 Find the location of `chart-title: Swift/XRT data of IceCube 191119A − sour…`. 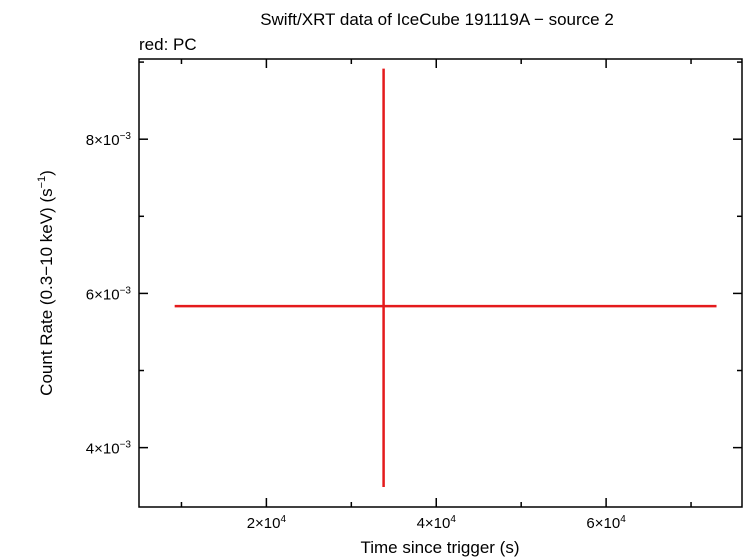

chart-title: Swift/XRT data of IceCube 191119A − sour… is located at coordinates (437, 19).